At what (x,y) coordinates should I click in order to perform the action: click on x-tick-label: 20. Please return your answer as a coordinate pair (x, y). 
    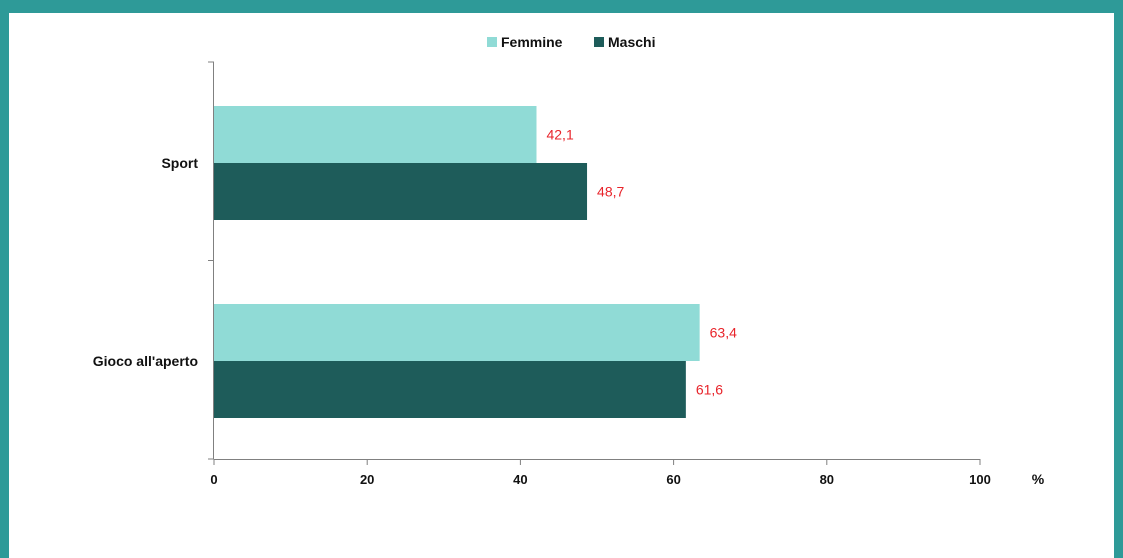
    Looking at the image, I should click on (367, 479).